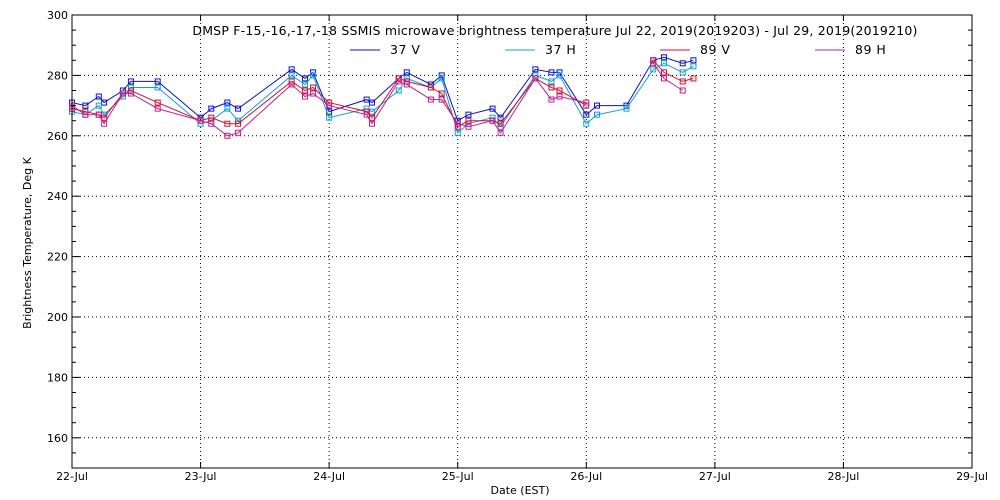  Describe the element at coordinates (27, 242) in the screenshot. I see `y-axis-label: Brightness Temperature, Deg K` at that location.